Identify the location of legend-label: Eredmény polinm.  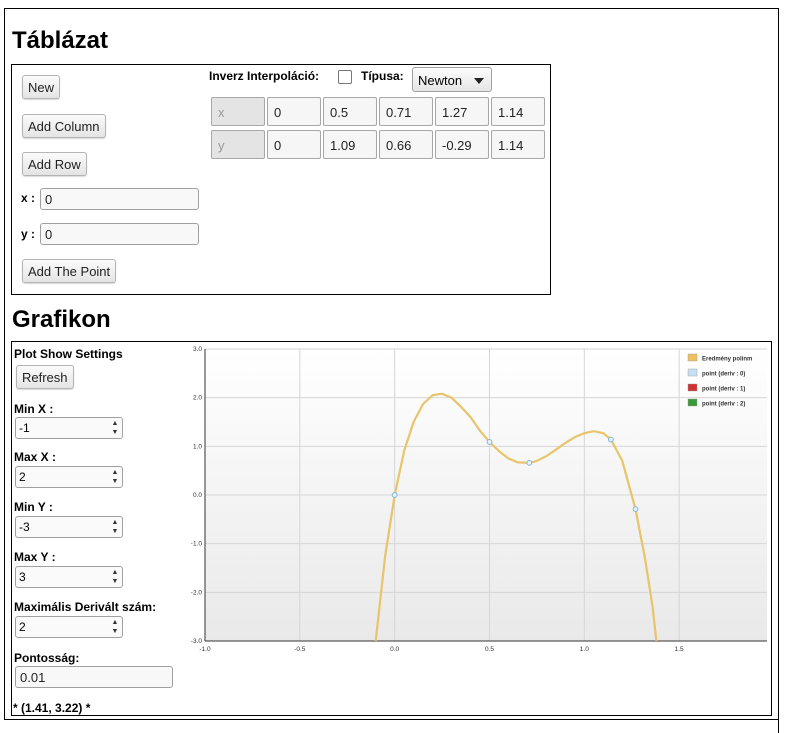
(727, 360).